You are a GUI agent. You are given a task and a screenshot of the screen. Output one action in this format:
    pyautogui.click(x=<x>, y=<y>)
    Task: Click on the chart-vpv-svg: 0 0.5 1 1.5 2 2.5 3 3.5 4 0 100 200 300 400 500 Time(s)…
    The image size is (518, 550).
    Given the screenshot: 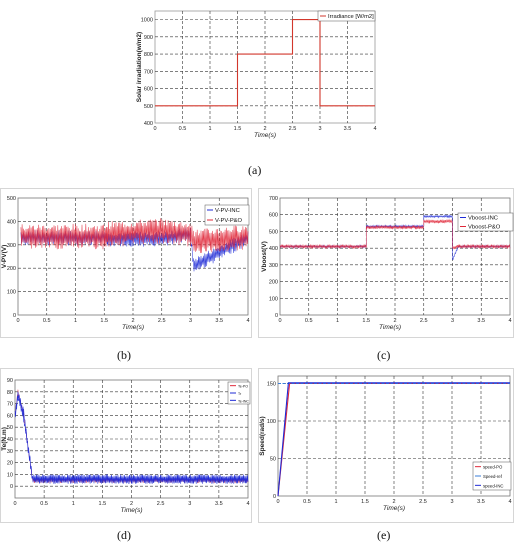 What is the action you would take?
    pyautogui.click(x=126, y=263)
    